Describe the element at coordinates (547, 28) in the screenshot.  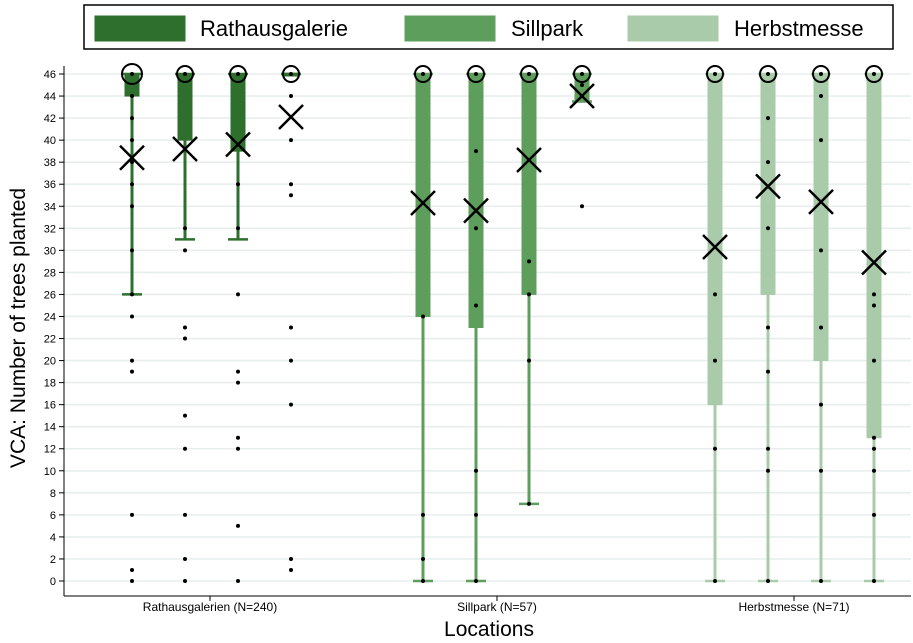
I see `legend-label-sillpark: Sillpark` at that location.